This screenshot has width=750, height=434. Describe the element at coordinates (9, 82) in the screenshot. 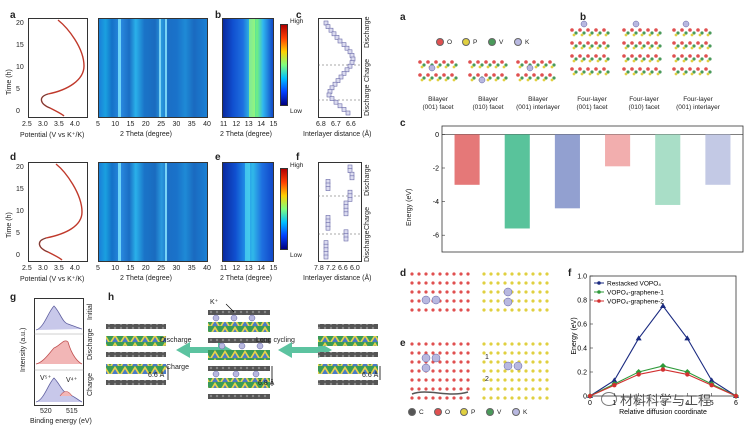

I see `time-axis-label: Time (h)` at that location.